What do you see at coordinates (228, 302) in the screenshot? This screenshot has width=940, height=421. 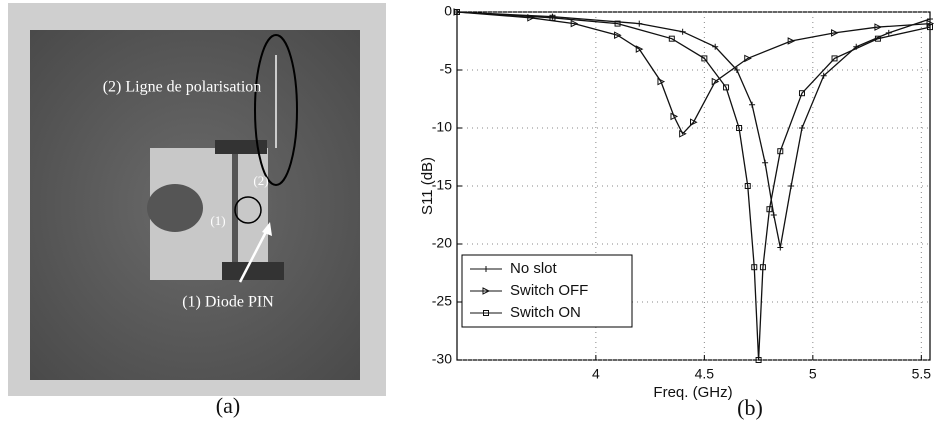 I see `photo-label: (1) Diode PIN` at bounding box center [228, 302].